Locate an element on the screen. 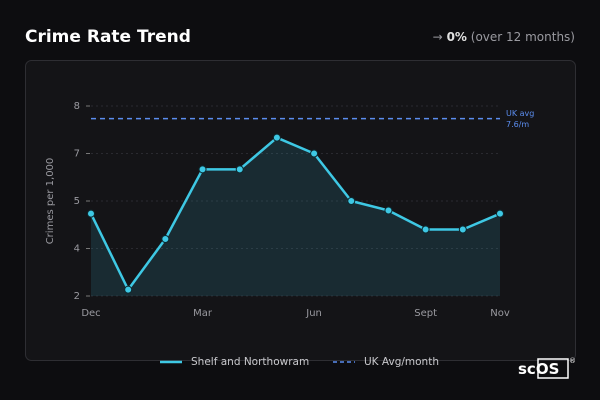 Image resolution: width=600 pixels, height=400 pixels. y-axis-label: Crimes per 1,000 is located at coordinates (50, 201).